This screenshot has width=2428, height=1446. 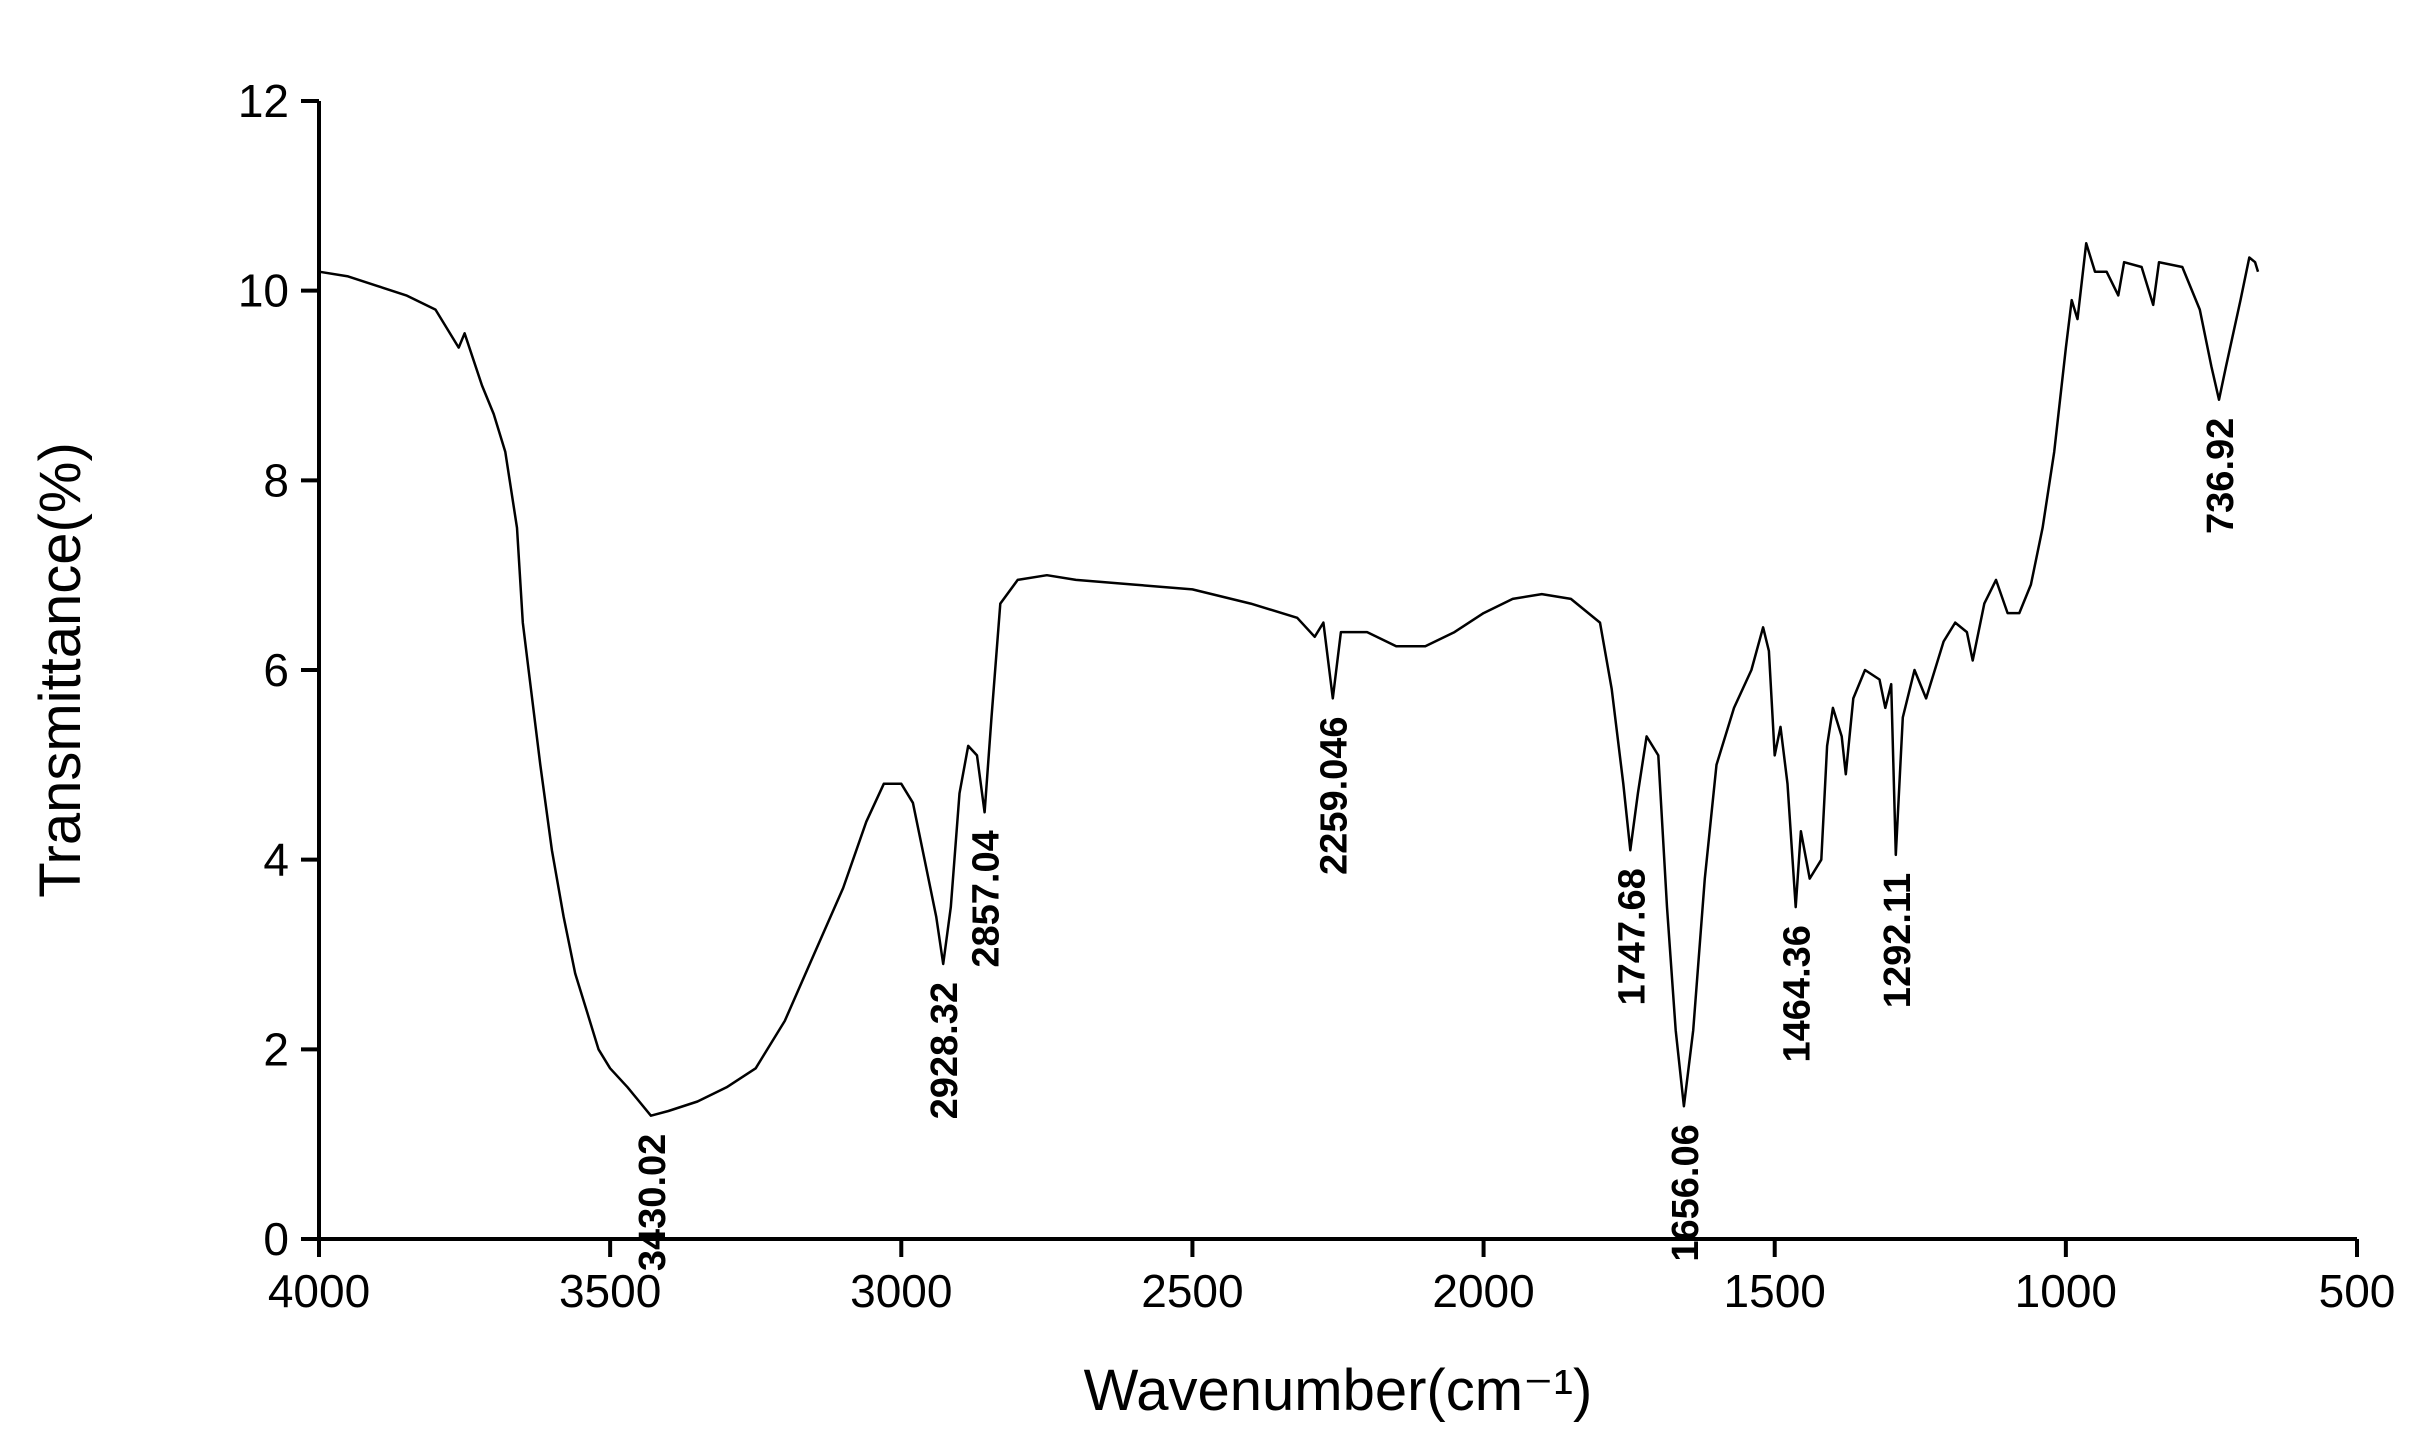 I want to click on peak-label: 2857.04, so click(x=987, y=898).